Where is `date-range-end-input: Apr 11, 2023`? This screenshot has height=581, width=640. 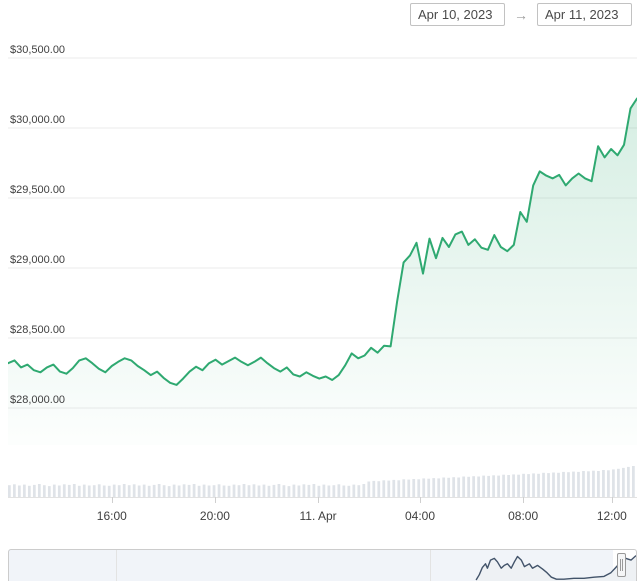
date-range-end-input: Apr 11, 2023 is located at coordinates (584, 14).